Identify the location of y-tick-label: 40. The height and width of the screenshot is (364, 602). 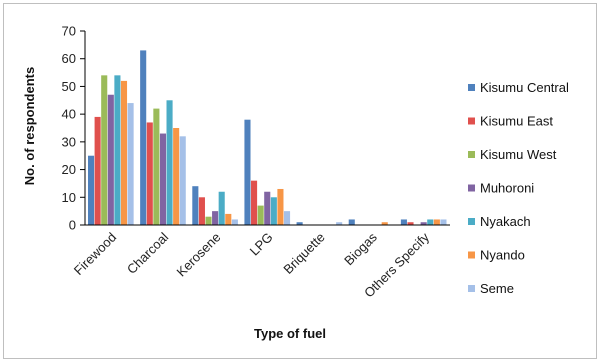
(69, 114).